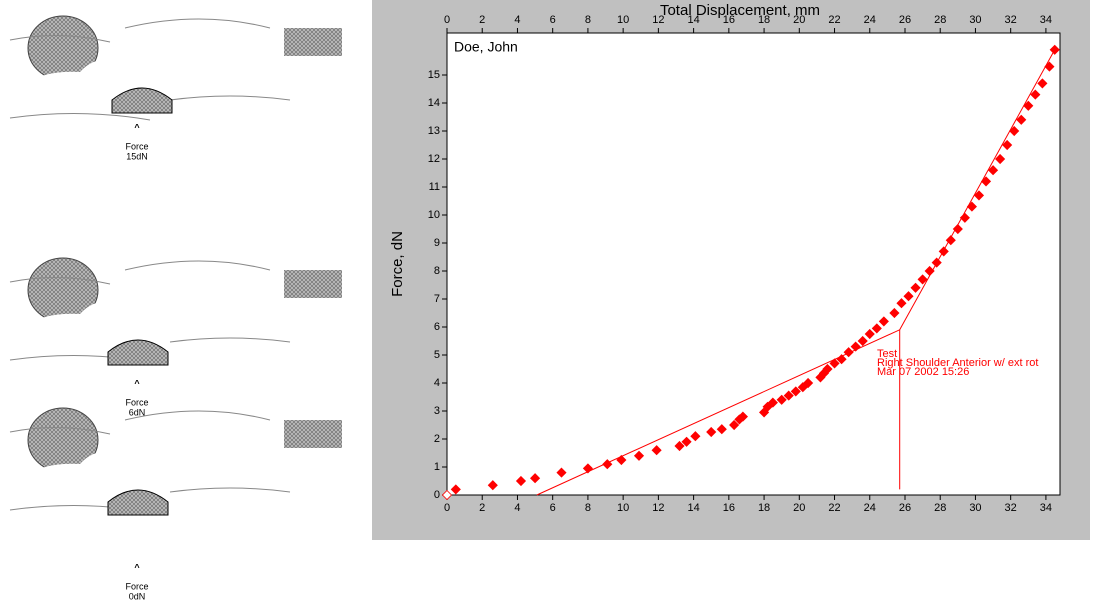  What do you see at coordinates (437, 495) in the screenshot?
I see `y-tick-label: 0` at bounding box center [437, 495].